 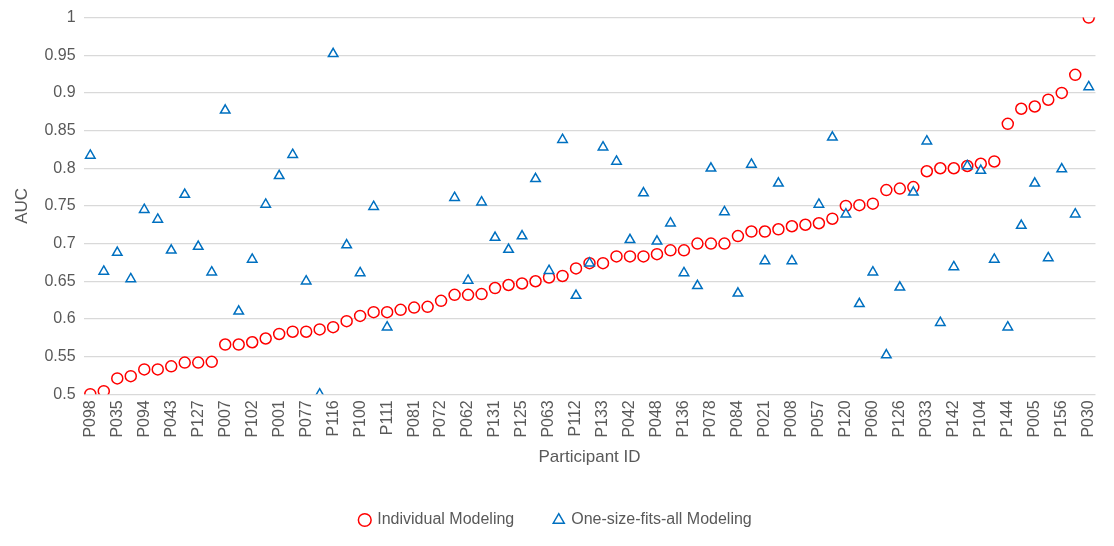 I want to click on y-axis-title: AUC, so click(x=21, y=205).